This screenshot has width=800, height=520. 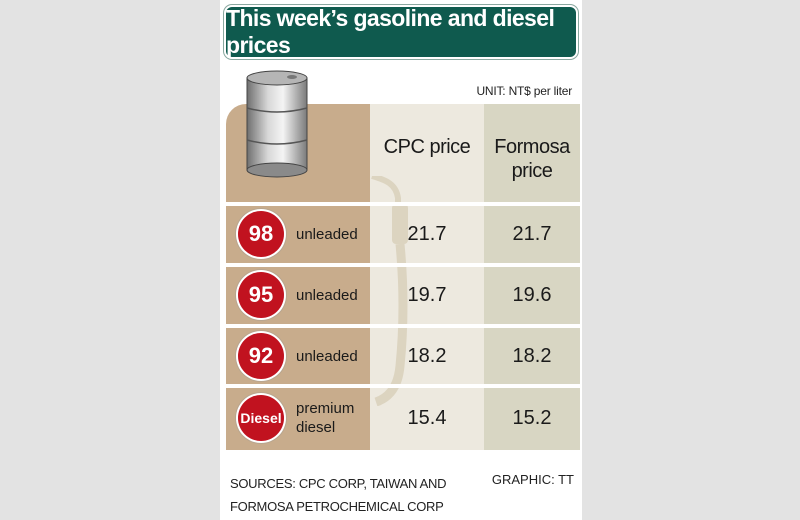 What do you see at coordinates (427, 147) in the screenshot?
I see `column-header-cpc: CPC price` at bounding box center [427, 147].